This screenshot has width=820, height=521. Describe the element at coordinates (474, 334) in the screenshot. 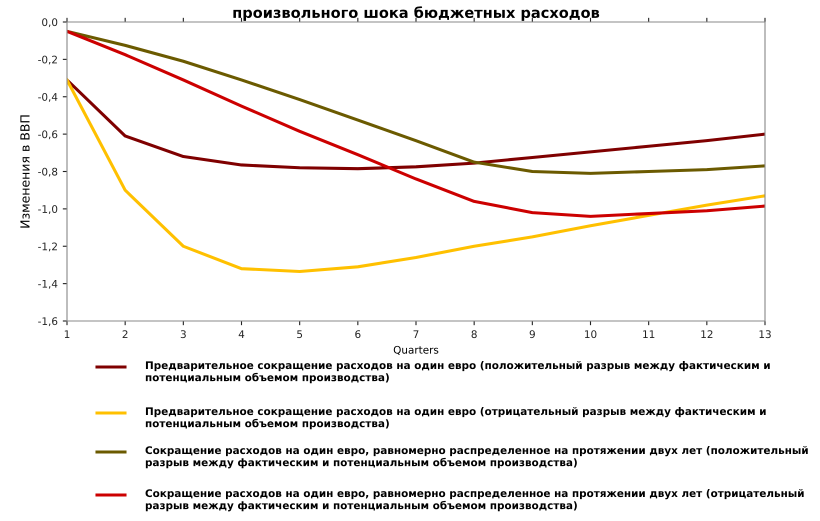

I see `x-tick-label: 8` at that location.